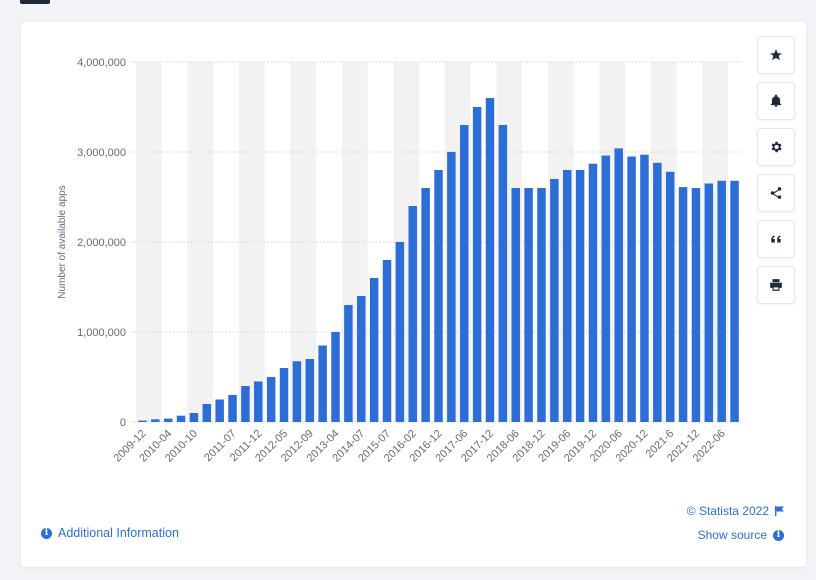 The height and width of the screenshot is (580, 816). I want to click on side-toolbar, so click(777, 174).